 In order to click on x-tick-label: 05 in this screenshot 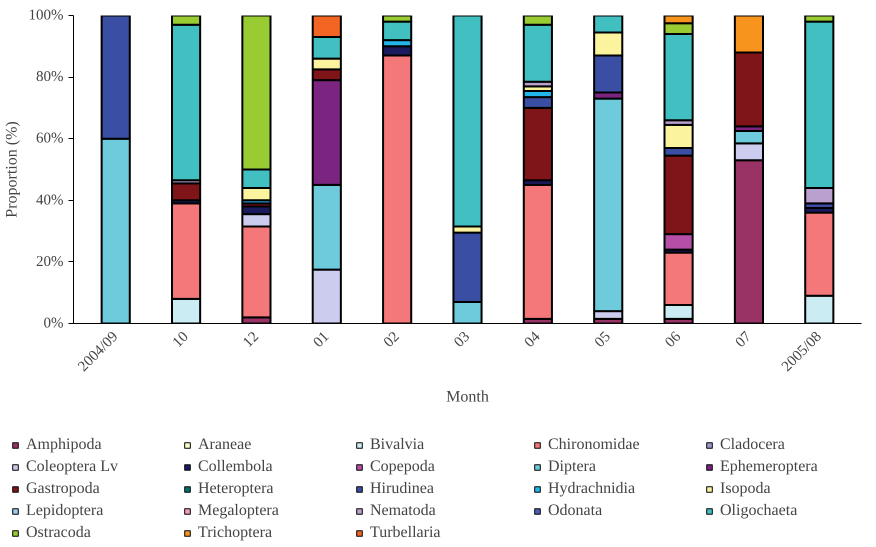, I will do `click(603, 339)`.